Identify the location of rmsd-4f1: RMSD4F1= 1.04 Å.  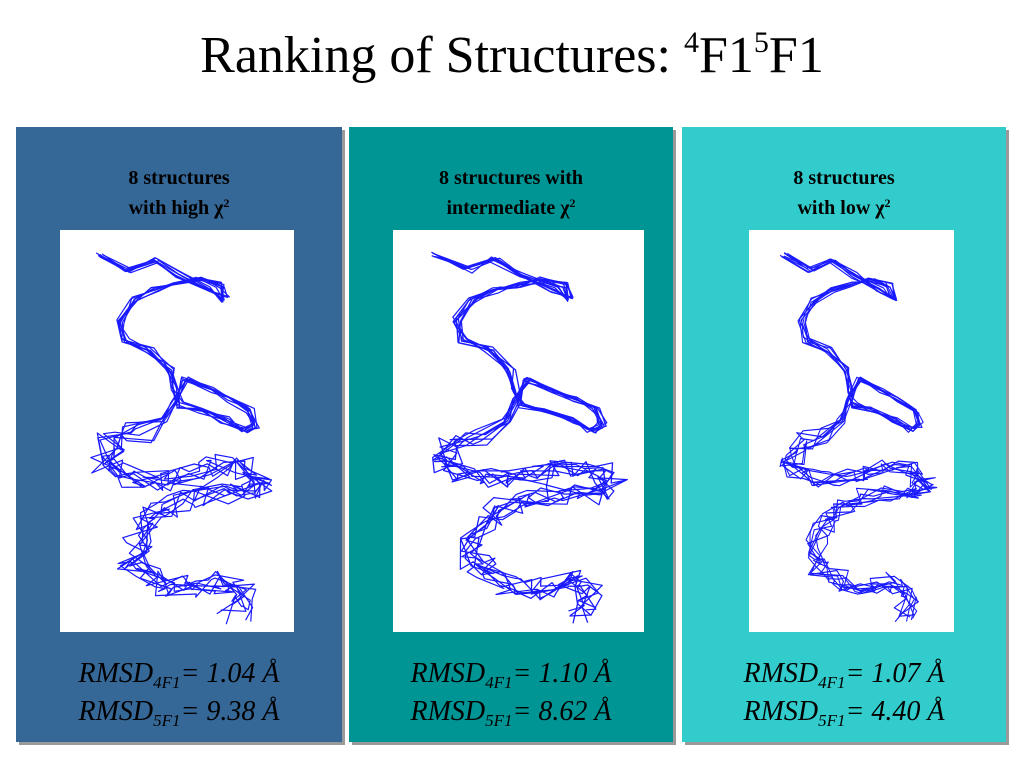
(179, 674).